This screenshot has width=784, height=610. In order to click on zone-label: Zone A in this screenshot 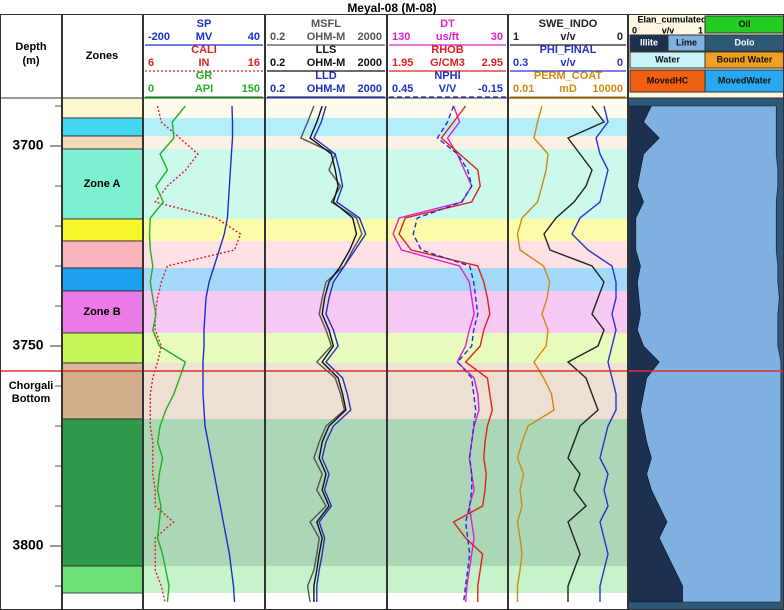, I will do `click(102, 184)`.